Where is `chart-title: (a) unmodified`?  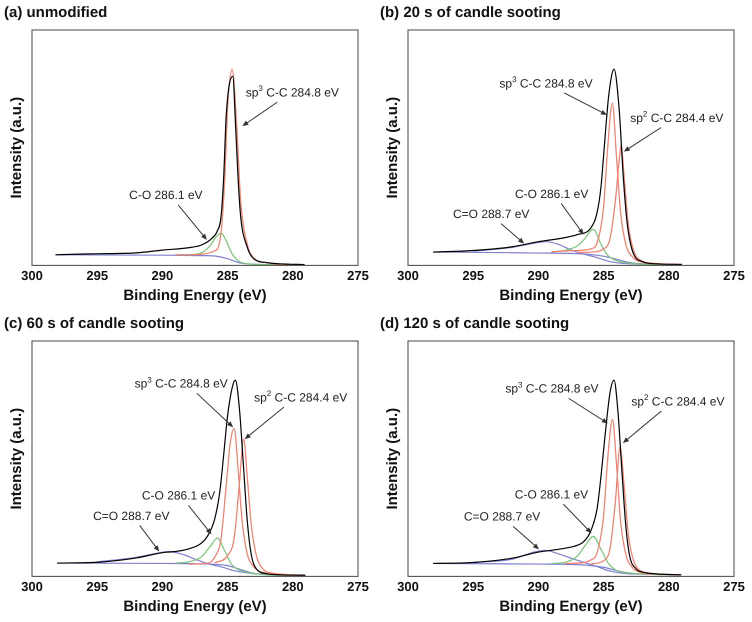 chart-title: (a) unmodified is located at coordinates (56, 13).